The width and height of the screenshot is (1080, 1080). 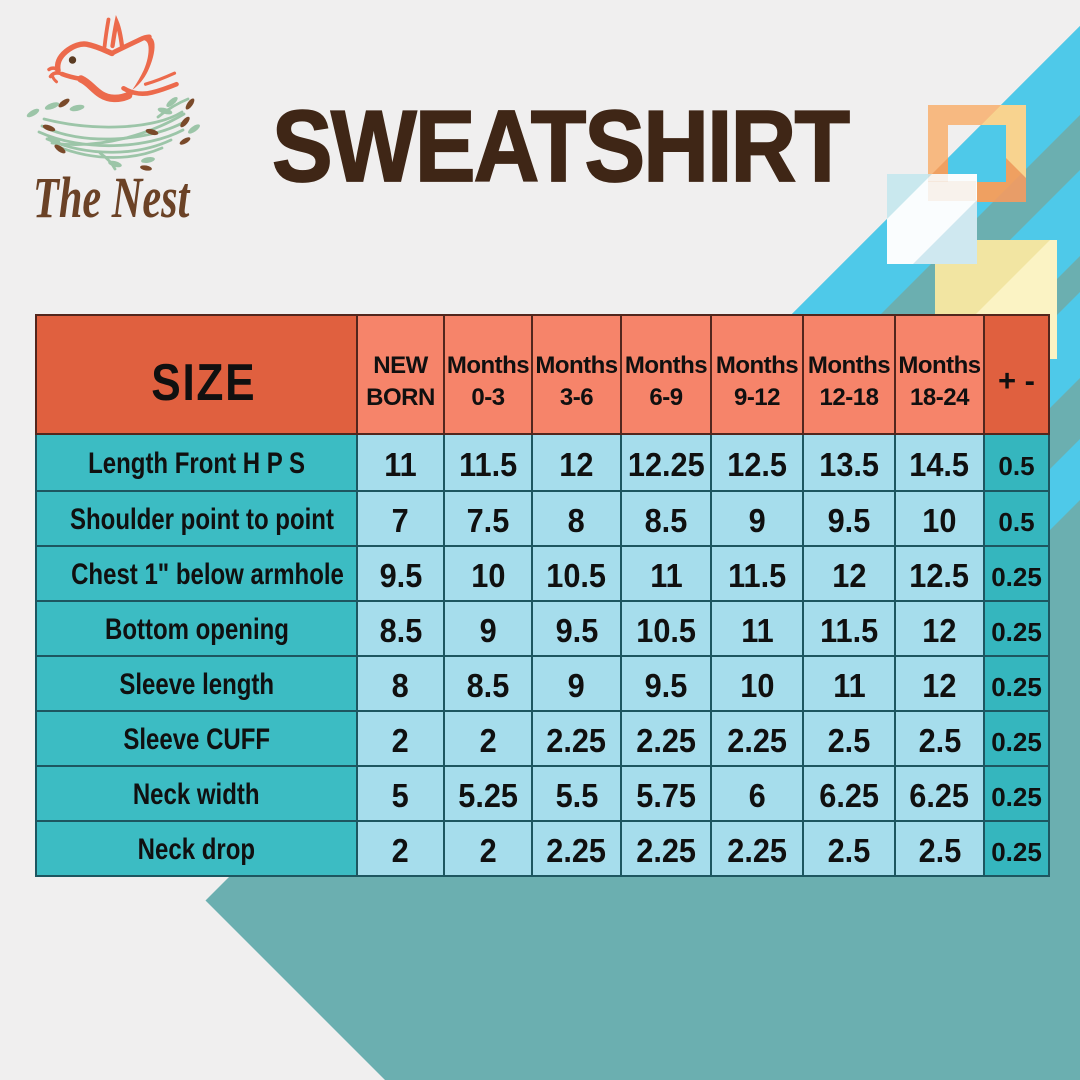 I want to click on svg-text: The Nest, so click(x=112, y=198).